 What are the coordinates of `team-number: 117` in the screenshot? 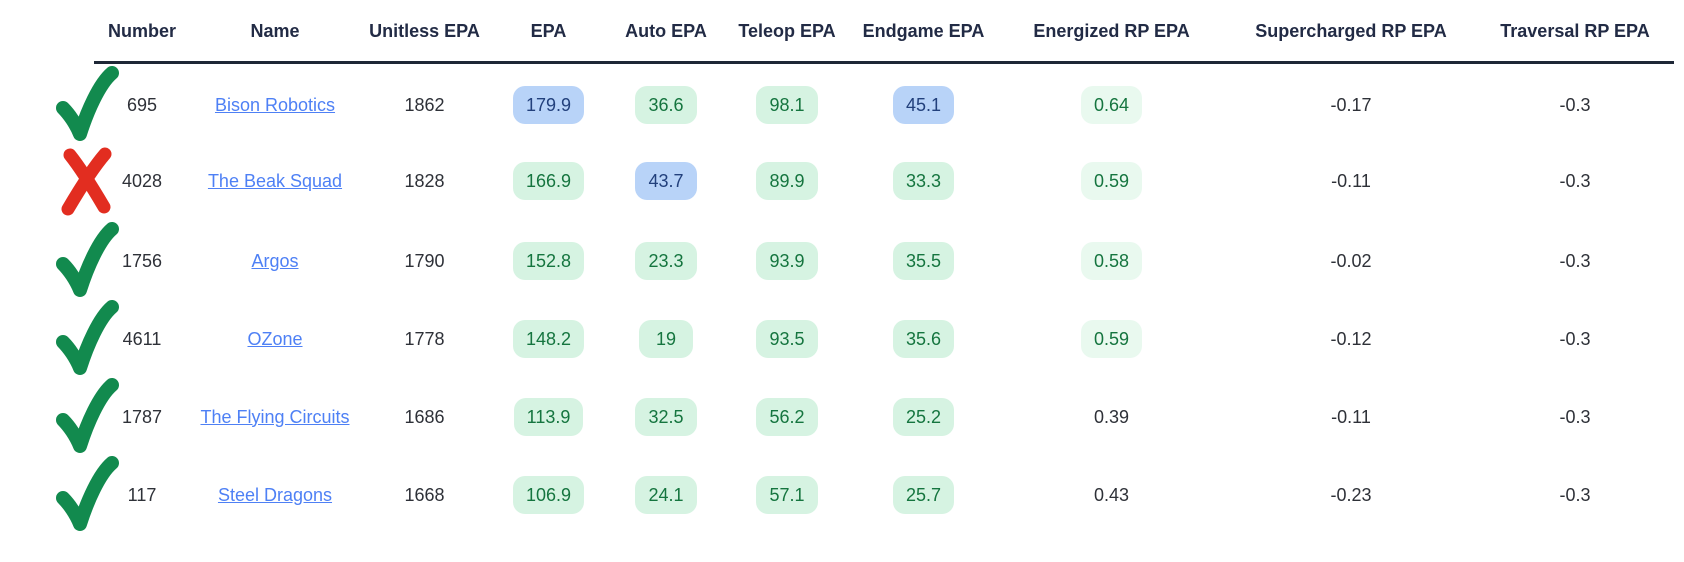 It's located at (142, 494).